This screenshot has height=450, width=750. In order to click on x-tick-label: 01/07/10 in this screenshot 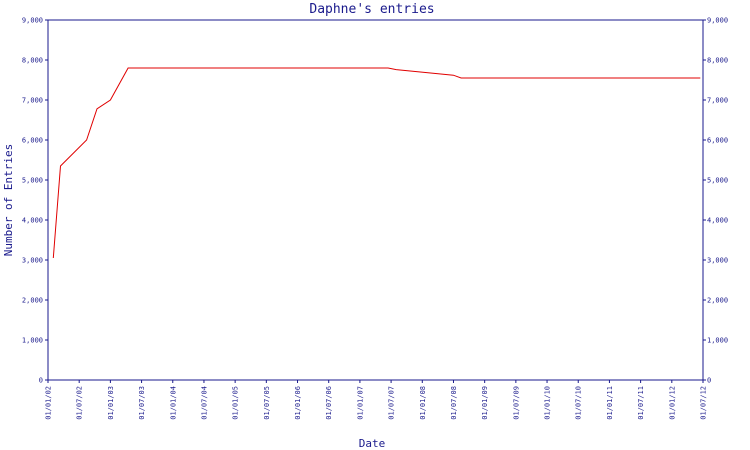, I will do `click(579, 403)`.